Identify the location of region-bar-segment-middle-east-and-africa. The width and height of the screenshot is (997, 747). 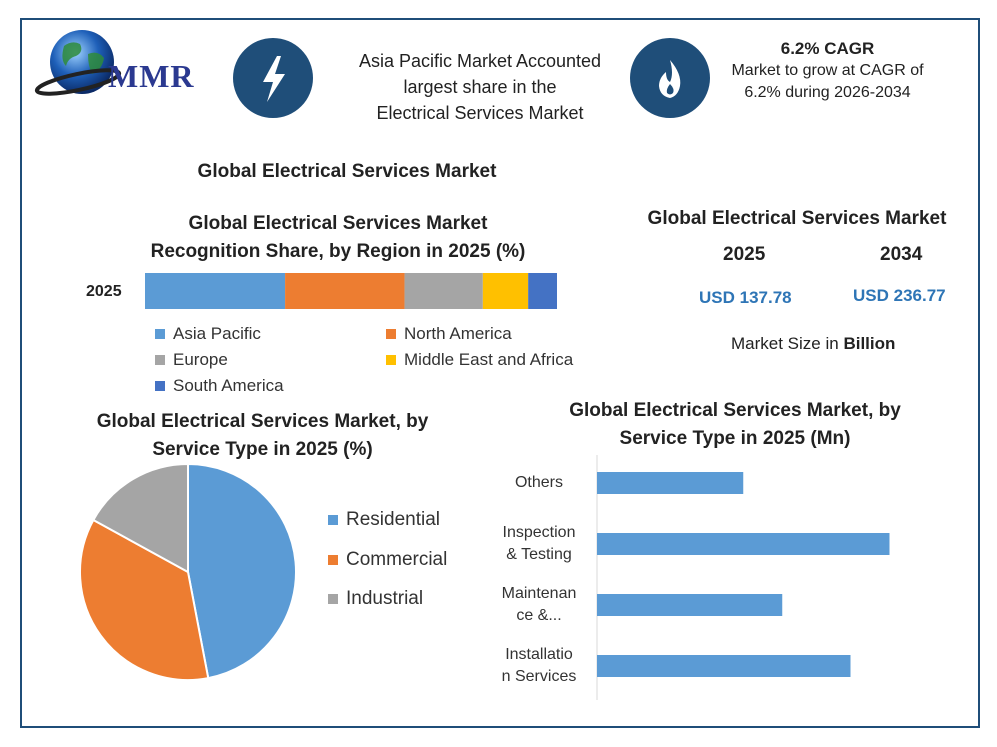
(505, 291).